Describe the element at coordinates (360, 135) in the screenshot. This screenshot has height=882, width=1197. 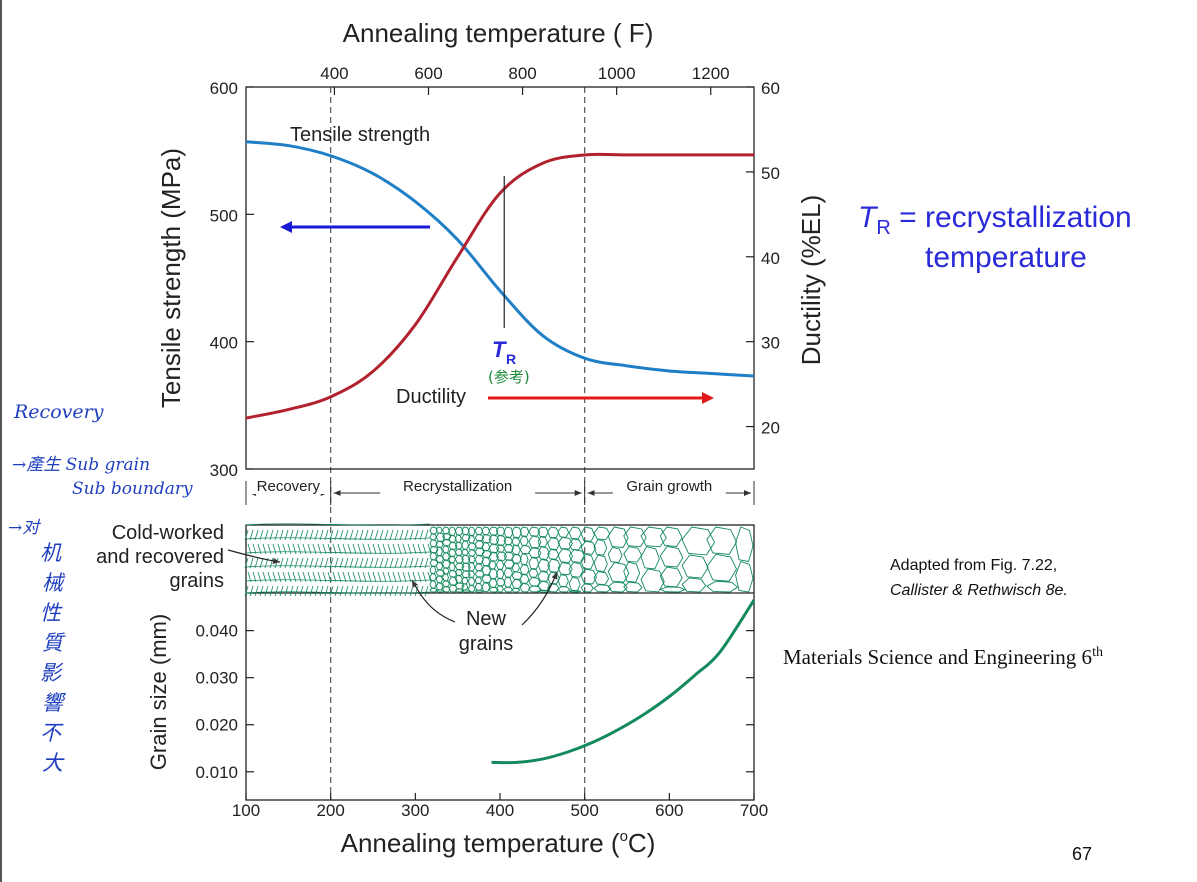
I see `tensile-series-label: Tensile strength` at that location.